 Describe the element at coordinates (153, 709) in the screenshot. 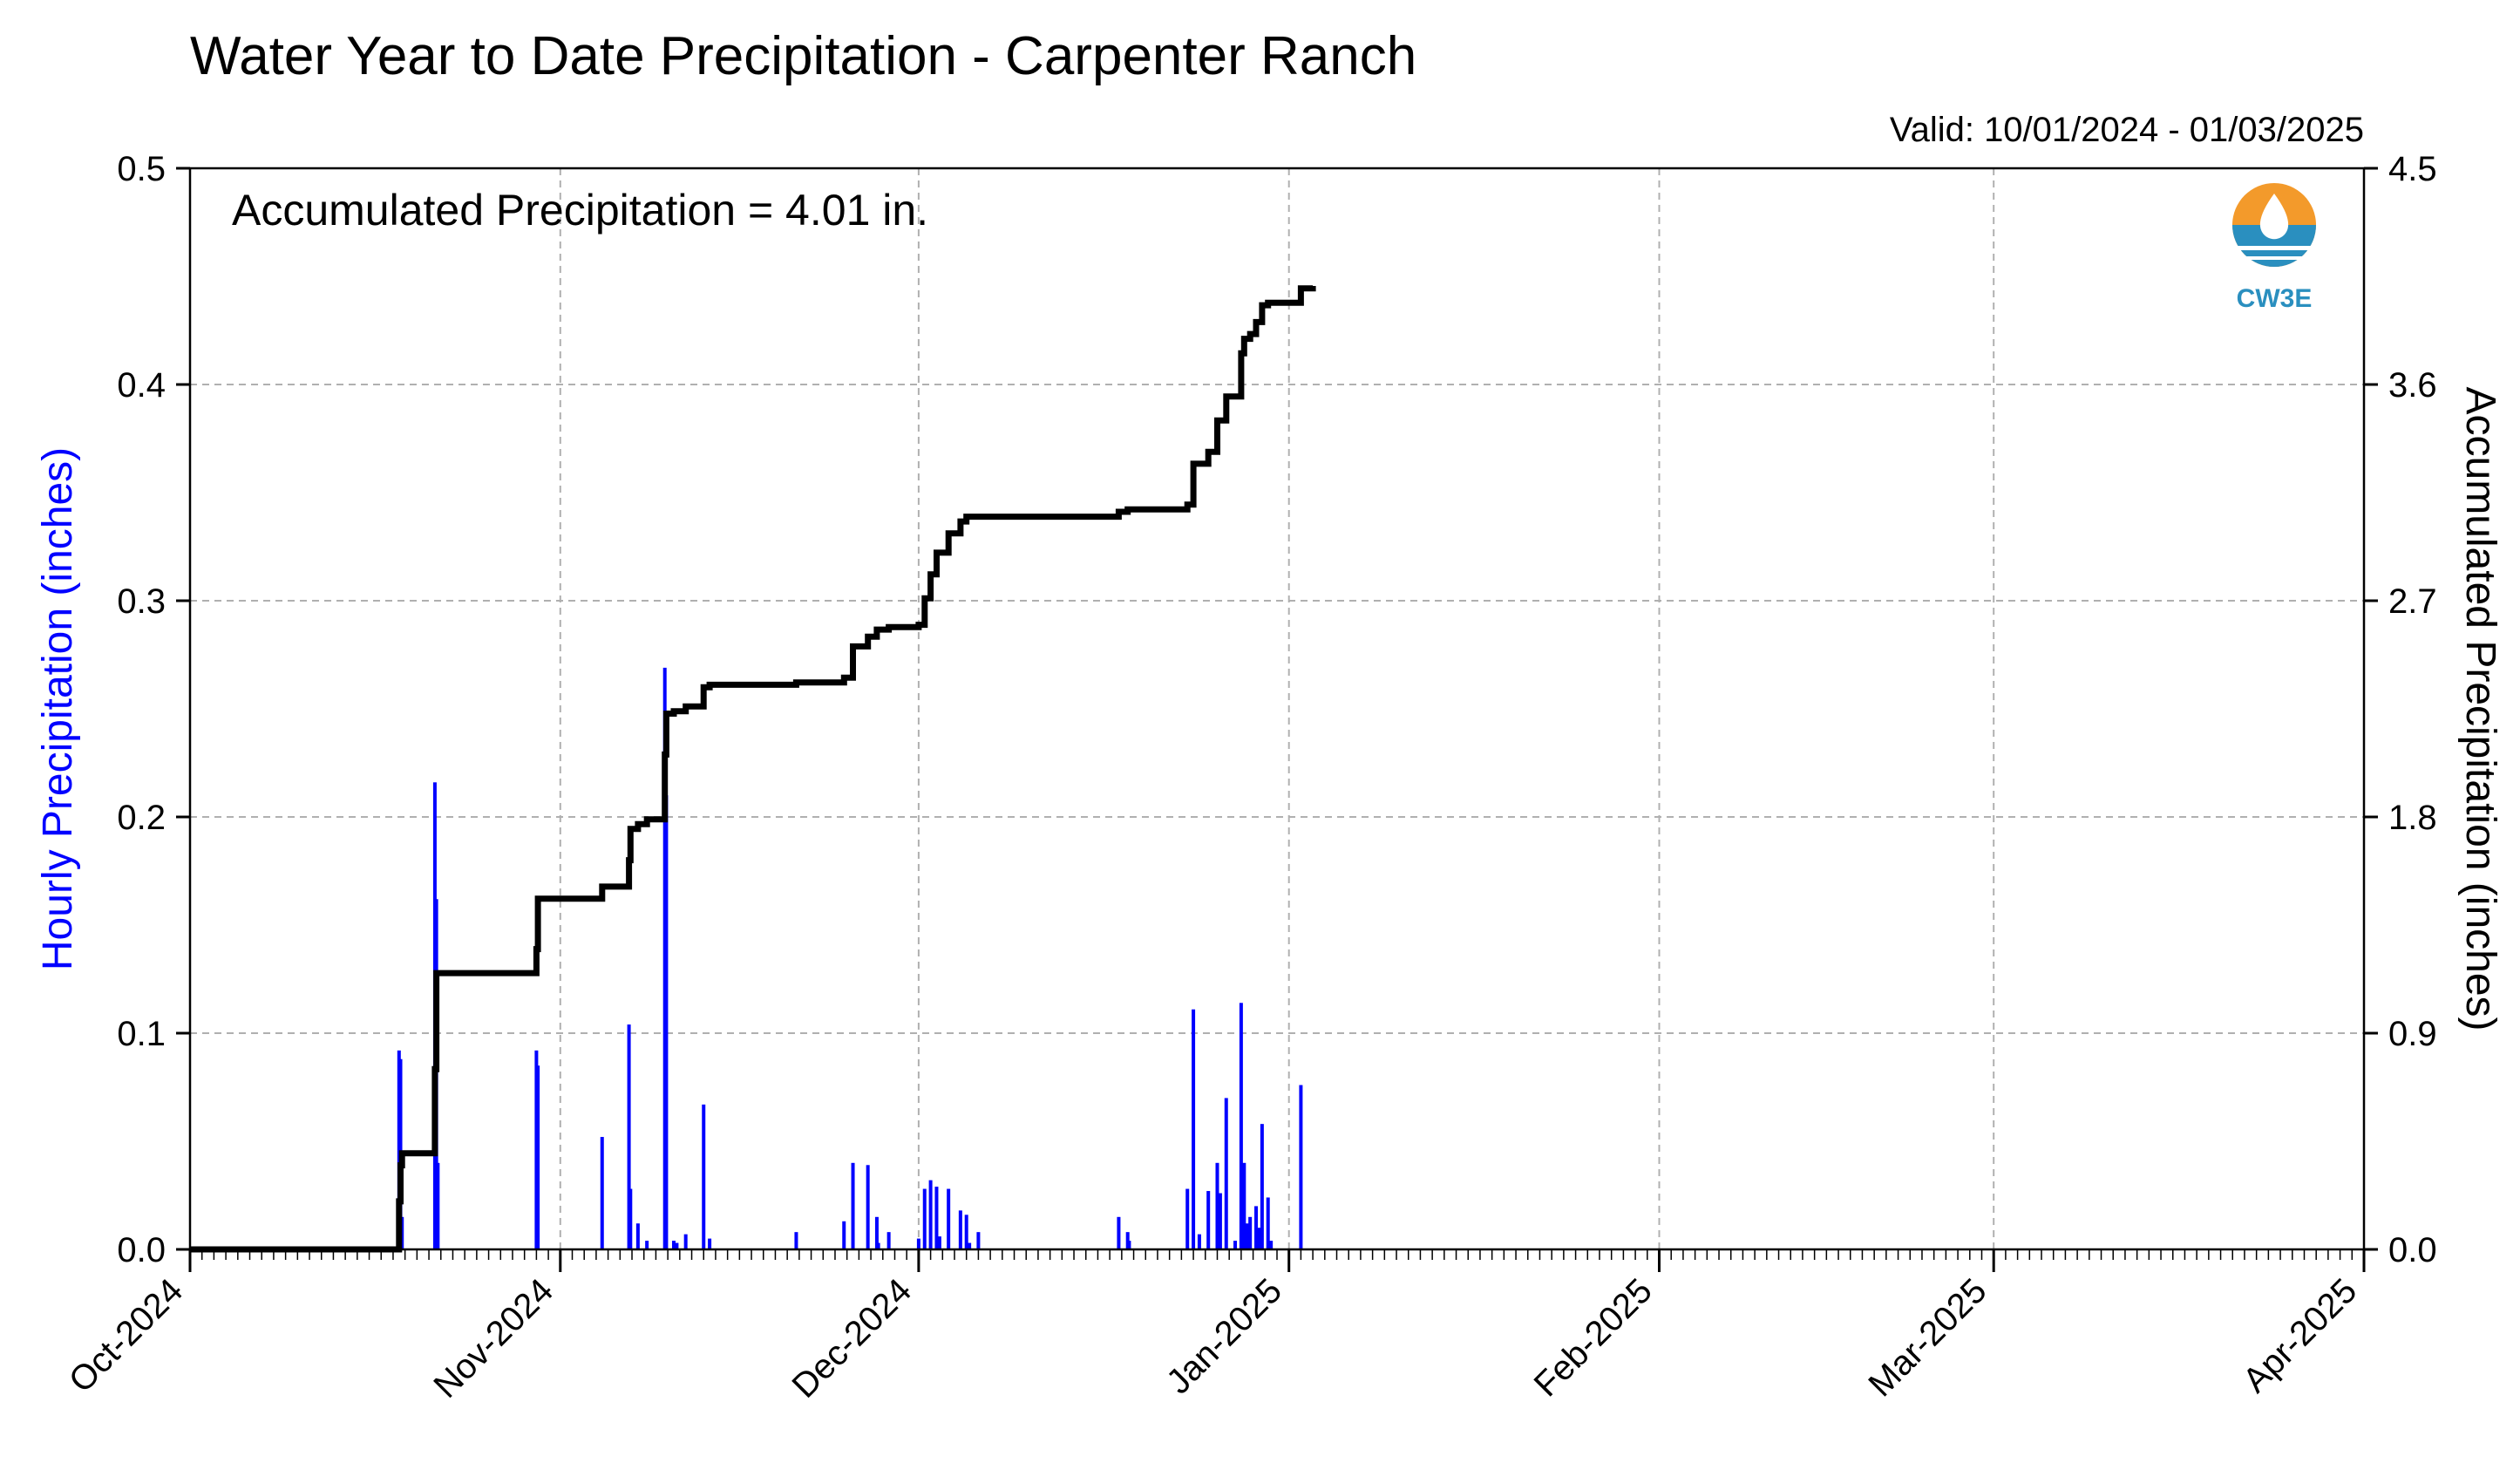

I see `y-axis-left: 0.0 0.1 0.2 0.3 0.4 0.5` at that location.